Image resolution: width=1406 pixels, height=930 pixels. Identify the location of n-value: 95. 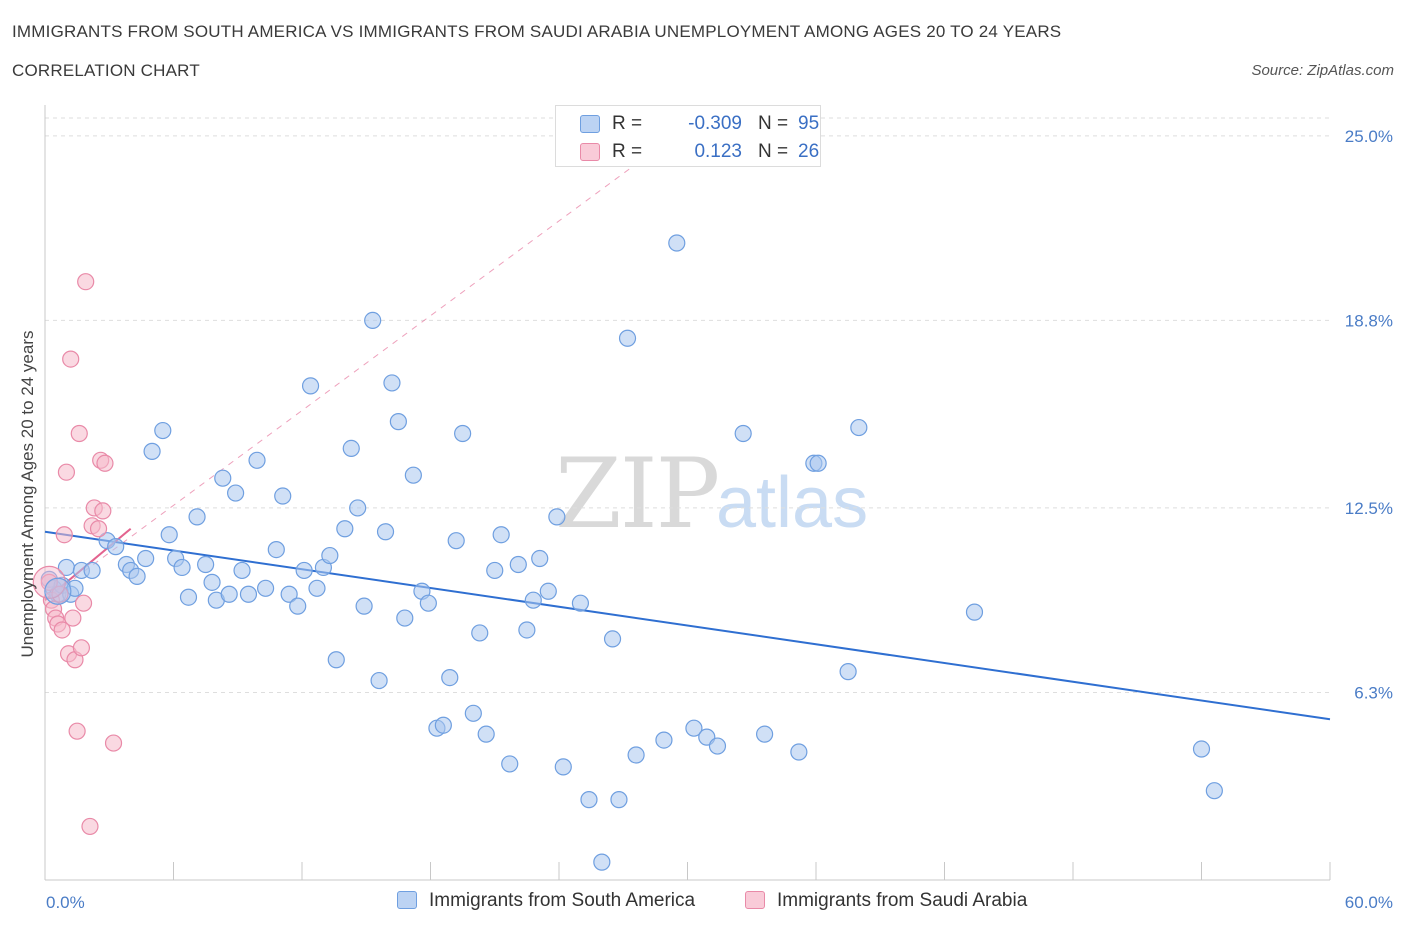
(809, 123).